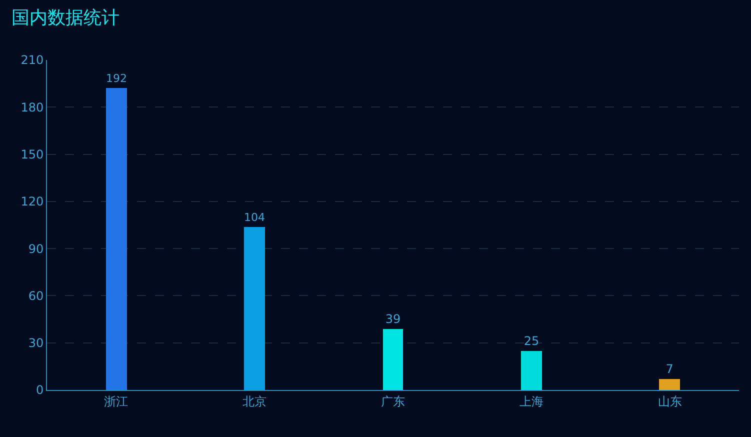  Describe the element at coordinates (40, 390) in the screenshot. I see `y-tick-label: 0` at that location.